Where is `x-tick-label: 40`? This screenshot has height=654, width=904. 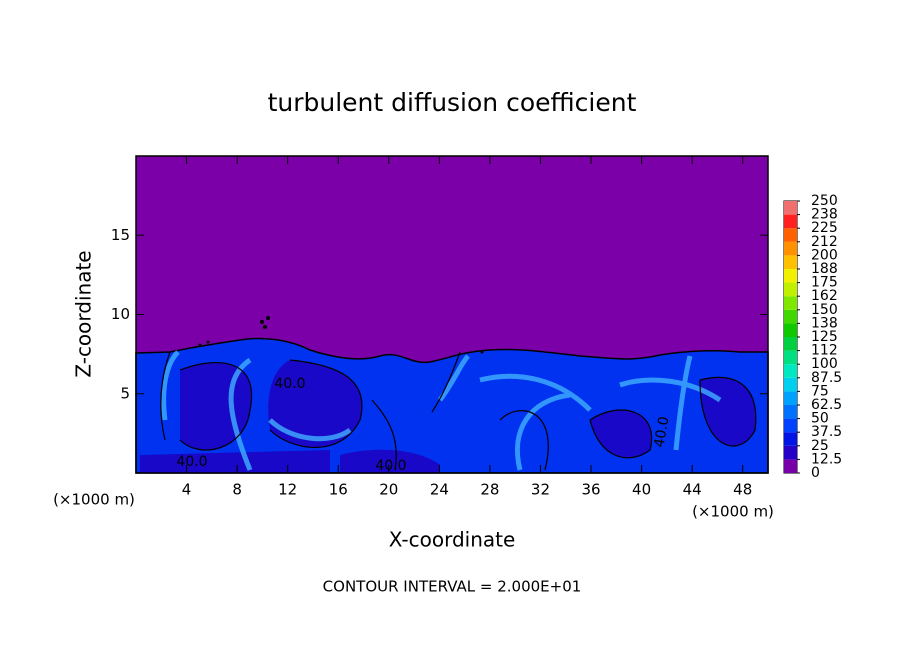
x-tick-label: 40 is located at coordinates (641, 490).